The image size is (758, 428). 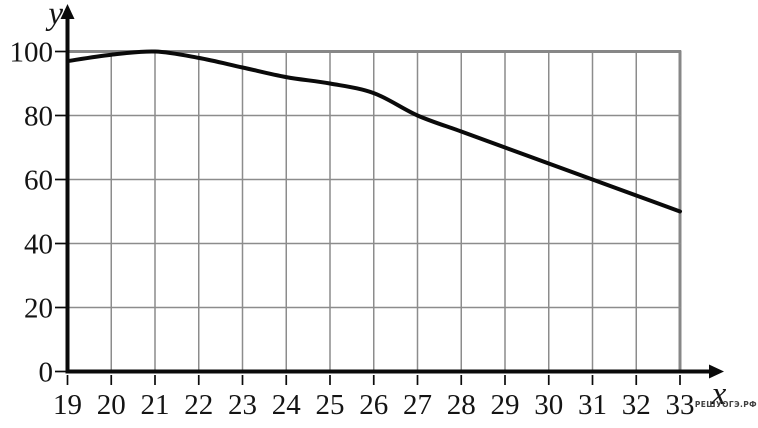 What do you see at coordinates (32, 53) in the screenshot?
I see `y-tick-label: 100` at bounding box center [32, 53].